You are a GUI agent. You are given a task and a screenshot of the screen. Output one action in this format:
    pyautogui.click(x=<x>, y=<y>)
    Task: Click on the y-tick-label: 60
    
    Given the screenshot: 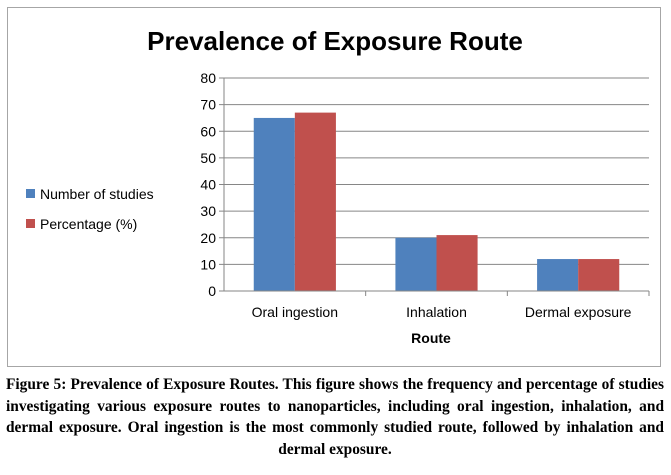 What is the action you would take?
    pyautogui.click(x=208, y=131)
    